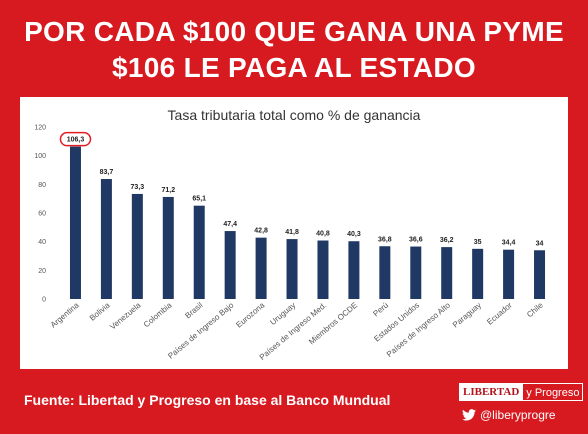 This screenshot has width=588, height=434. What do you see at coordinates (282, 314) in the screenshot?
I see `x-tick-label: Uruguay` at bounding box center [282, 314].